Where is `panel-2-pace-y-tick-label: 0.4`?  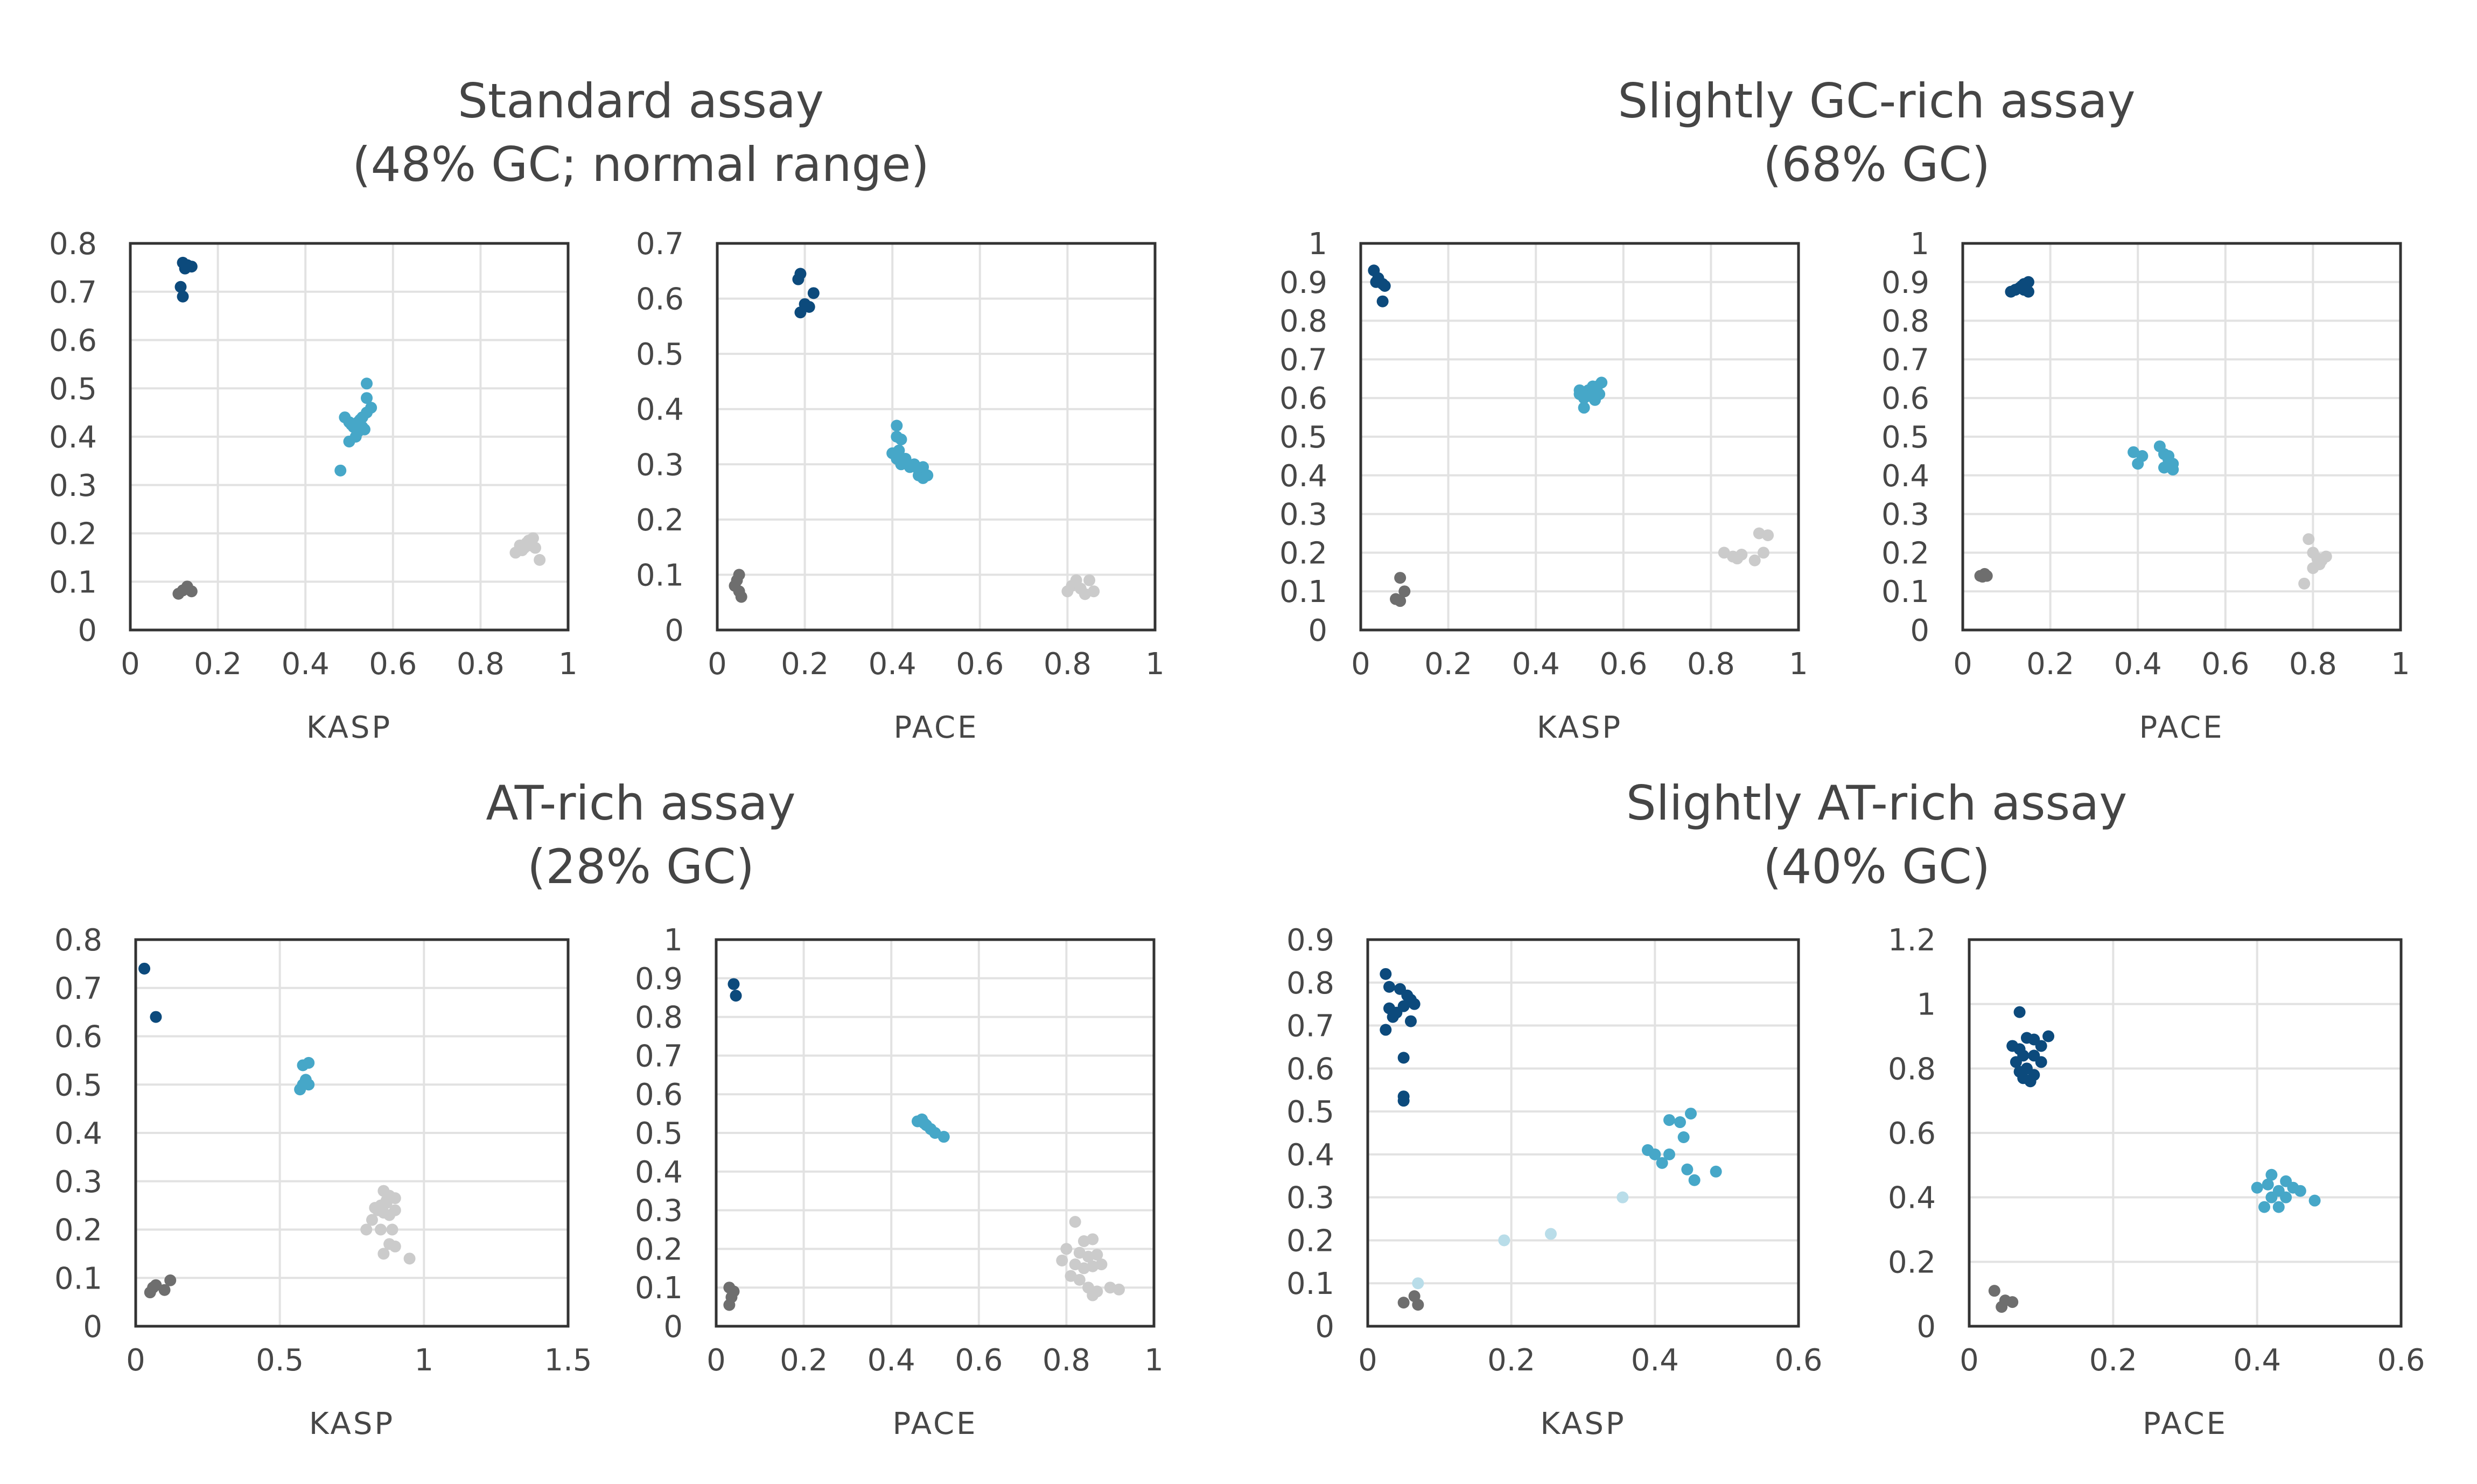 panel-2-pace-y-tick-label: 0.4 is located at coordinates (1905, 476).